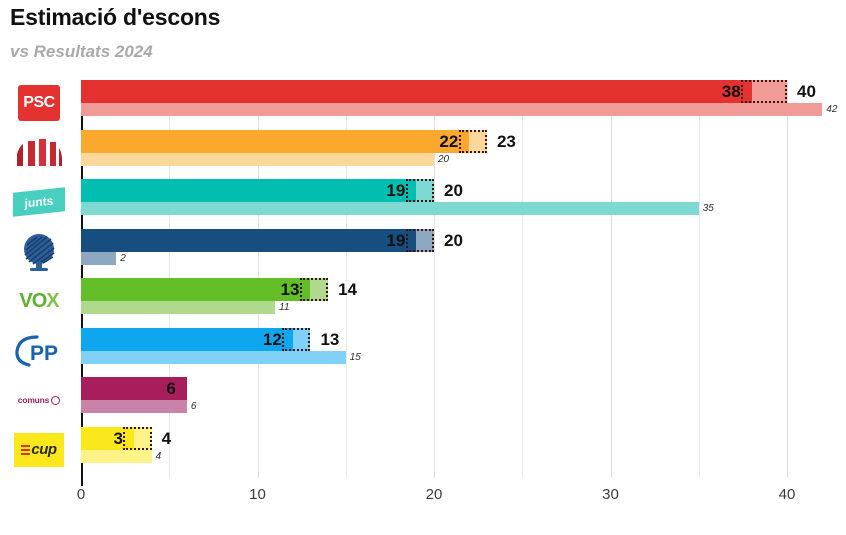  Describe the element at coordinates (171, 388) in the screenshot. I see `estimate-low-label: 6` at that location.